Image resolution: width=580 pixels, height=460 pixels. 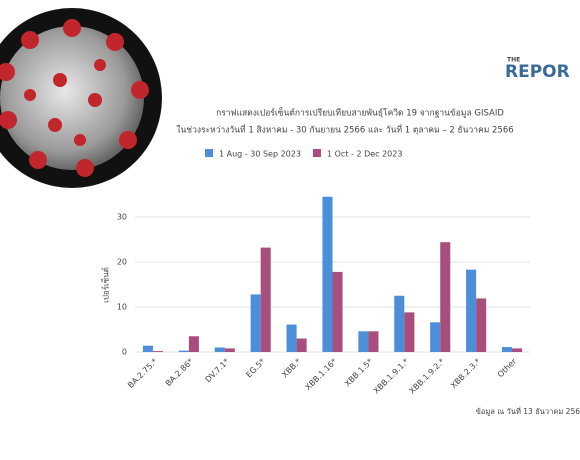 I want to click on x-tick-label: DV.7.1*, so click(x=217, y=370).